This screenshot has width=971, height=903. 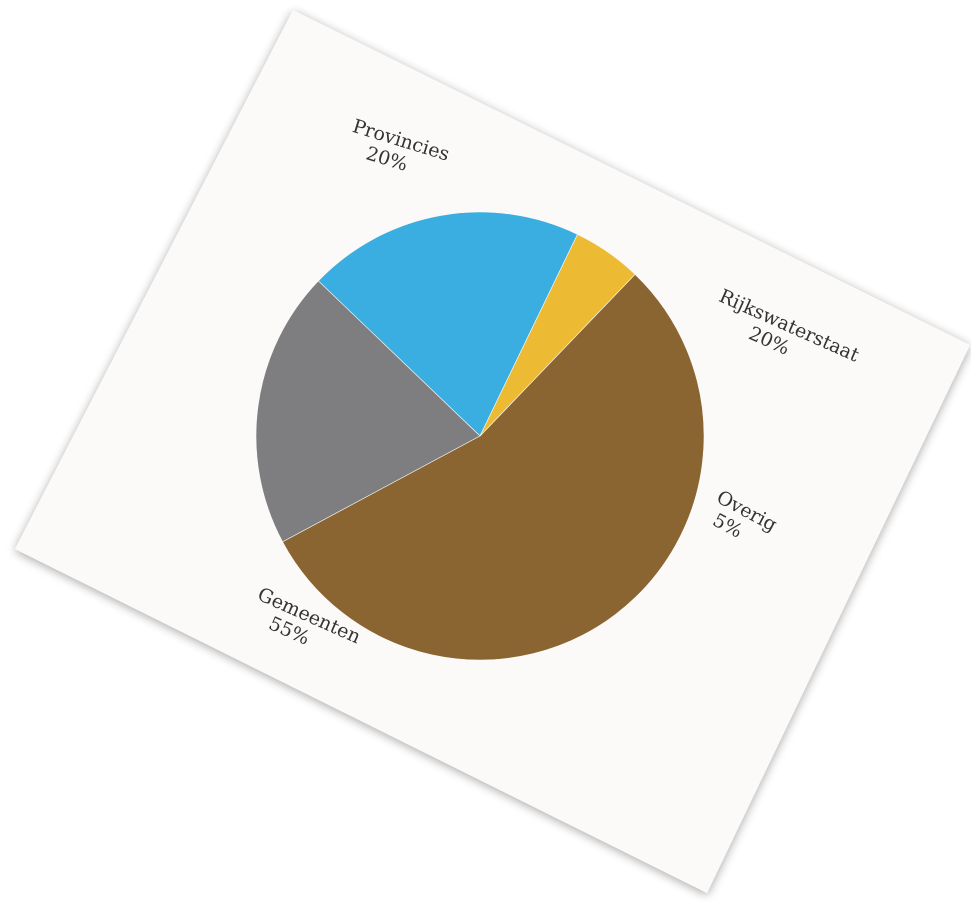 I want to click on pie-slice-provincies, so click(x=368, y=411).